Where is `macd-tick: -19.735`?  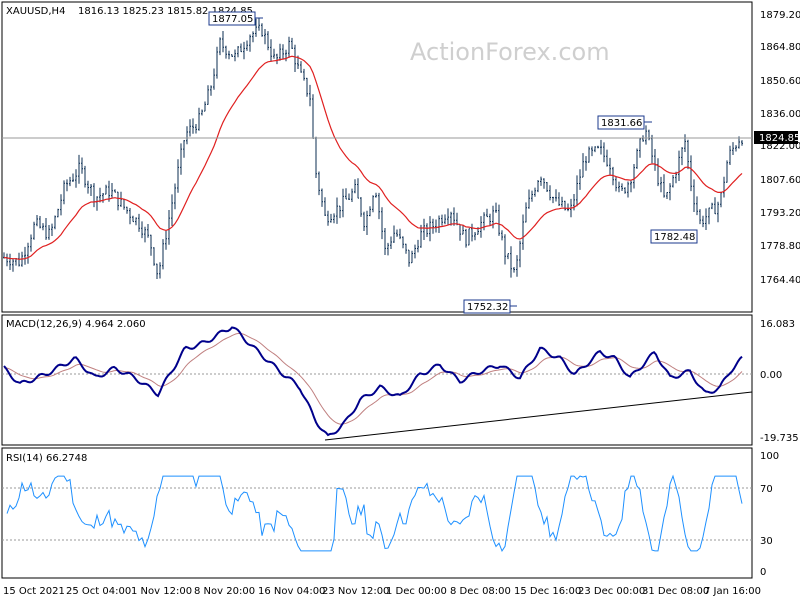
macd-tick: -19.735 is located at coordinates (779, 438).